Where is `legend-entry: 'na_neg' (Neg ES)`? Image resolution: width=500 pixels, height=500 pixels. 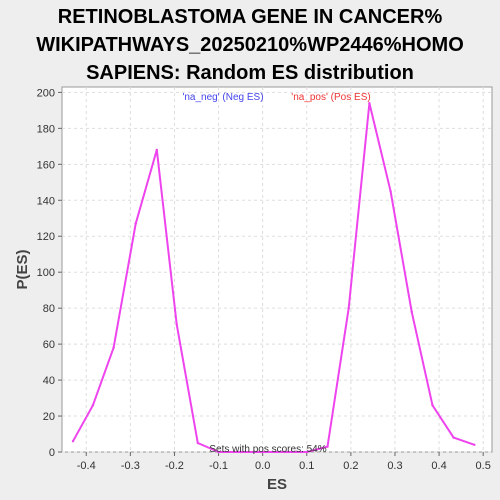
legend-entry: 'na_neg' (Neg ES) is located at coordinates (222, 97).